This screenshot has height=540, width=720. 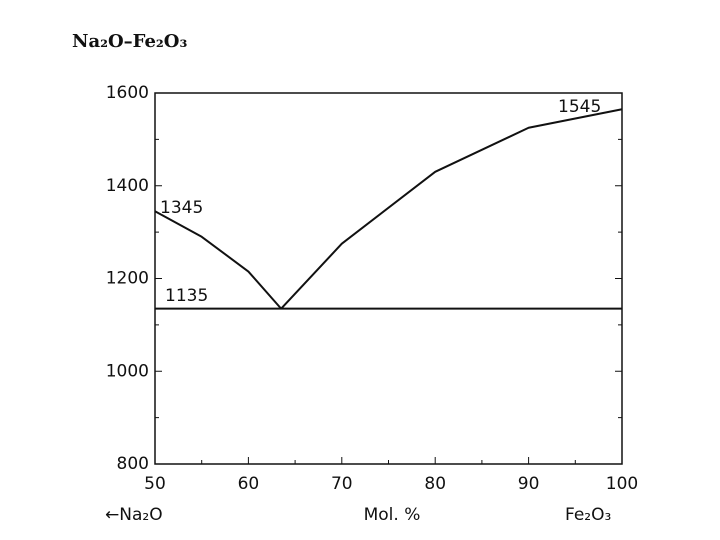 What do you see at coordinates (155, 484) in the screenshot?
I see `x-tick-label: 50` at bounding box center [155, 484].